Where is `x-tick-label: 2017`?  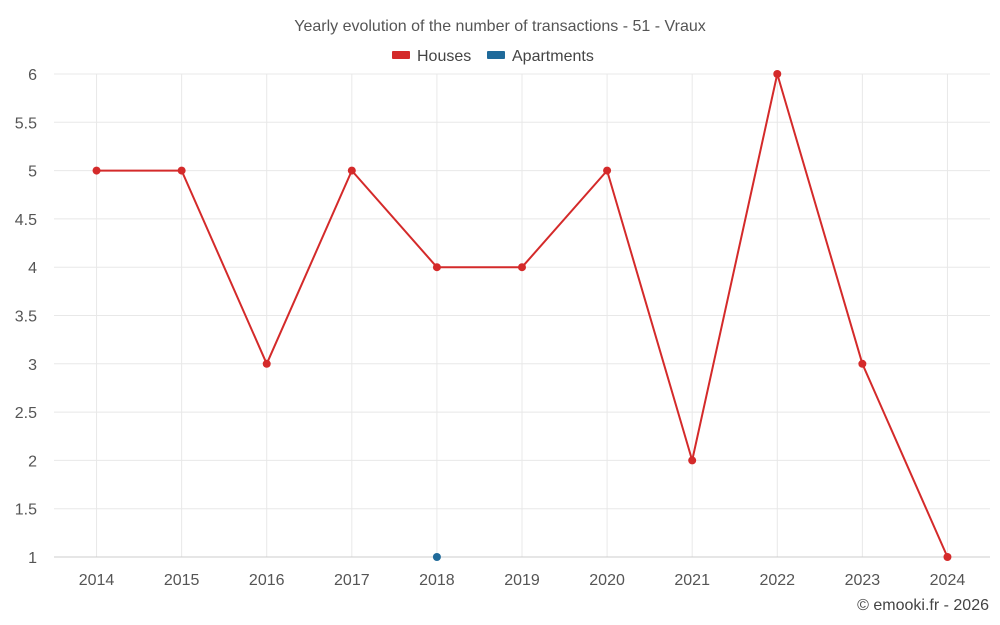
x-tick-label: 2017 is located at coordinates (352, 580).